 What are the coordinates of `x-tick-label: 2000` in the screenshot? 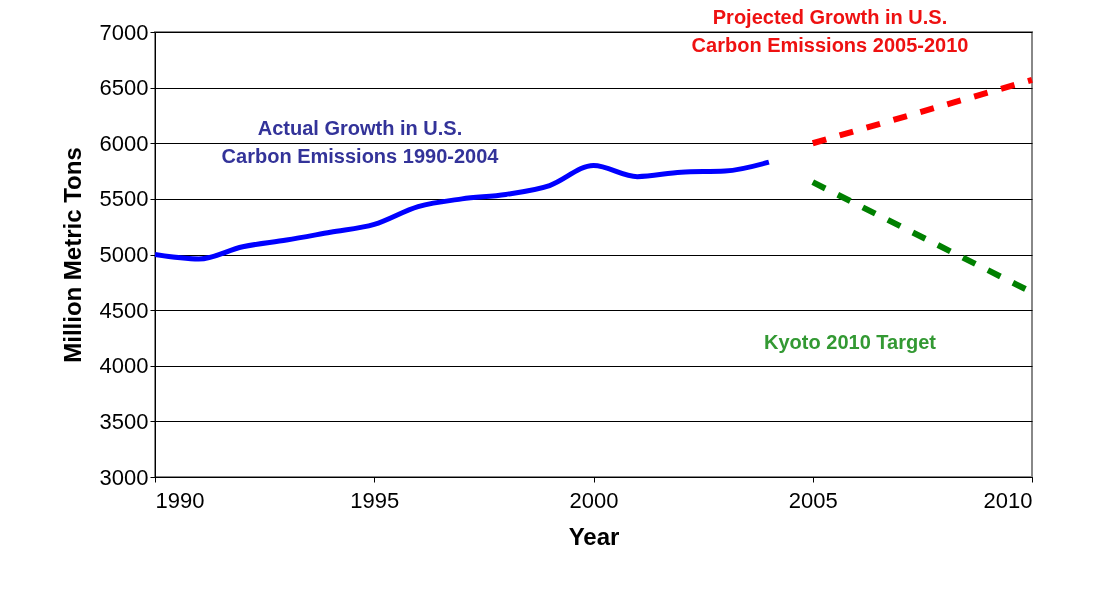 It's located at (594, 500).